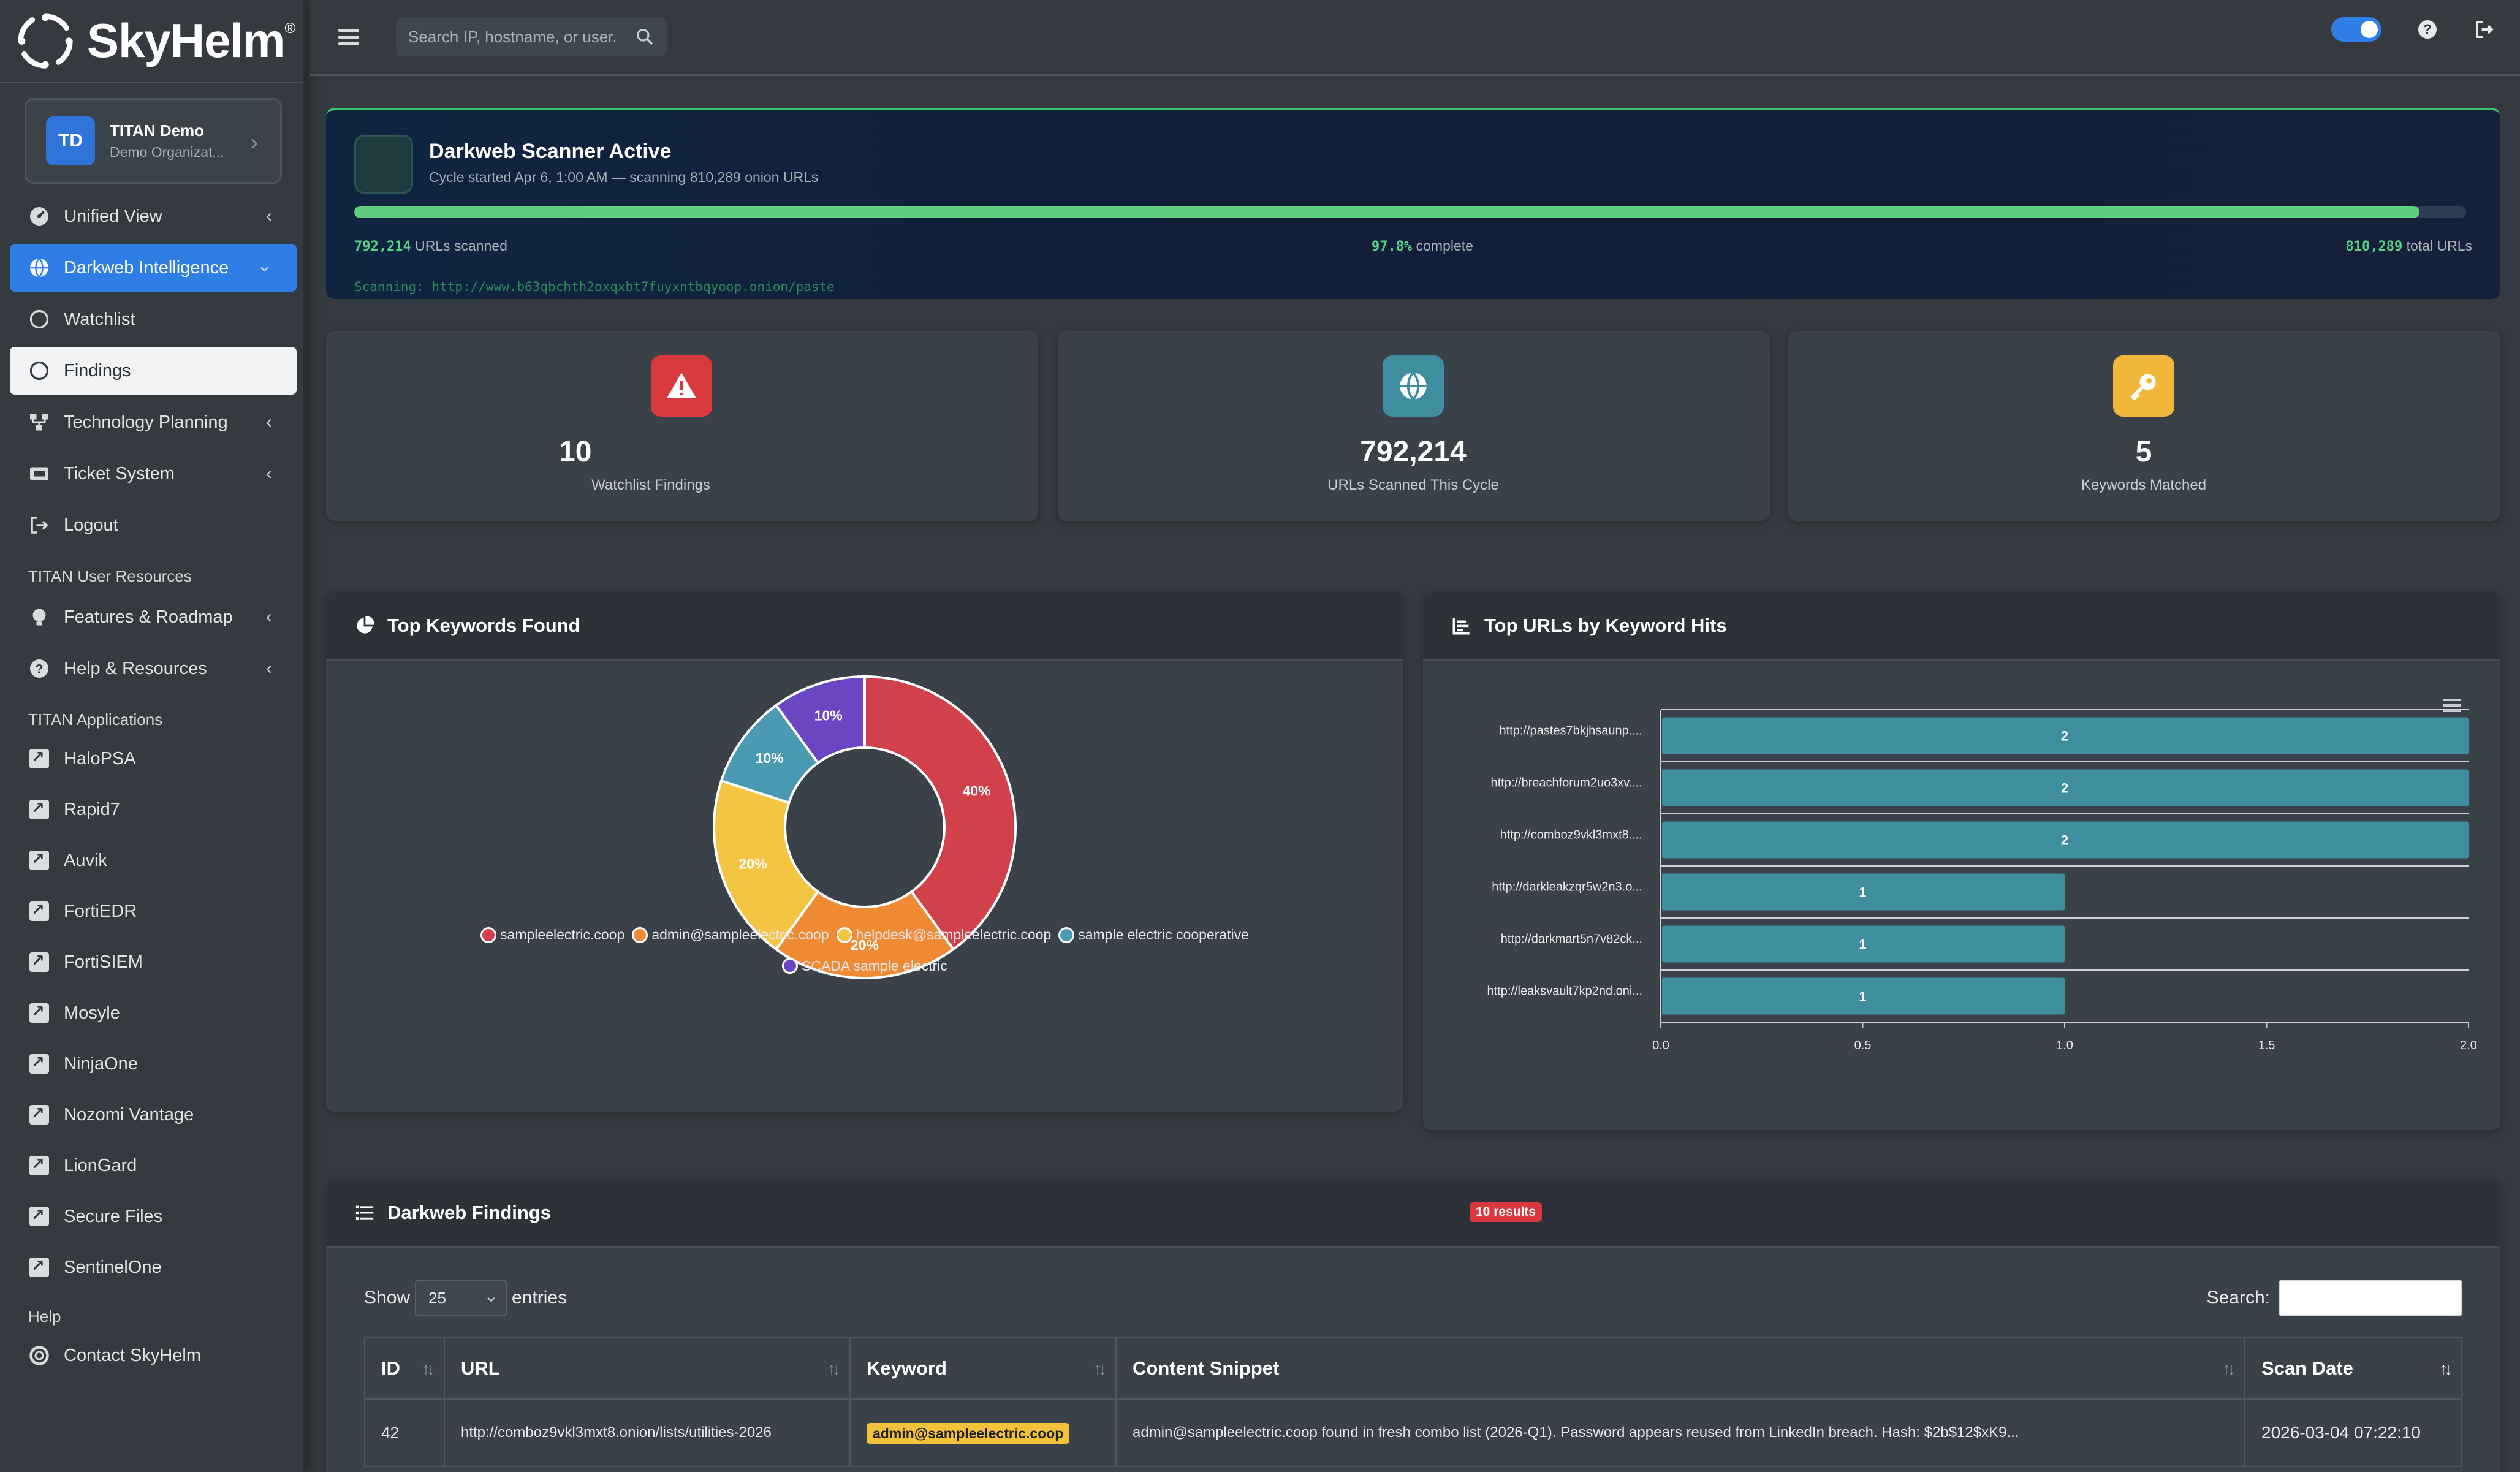 This screenshot has width=2520, height=1472. What do you see at coordinates (647, 1368) in the screenshot?
I see `column-header-url: URL ↑↓` at bounding box center [647, 1368].